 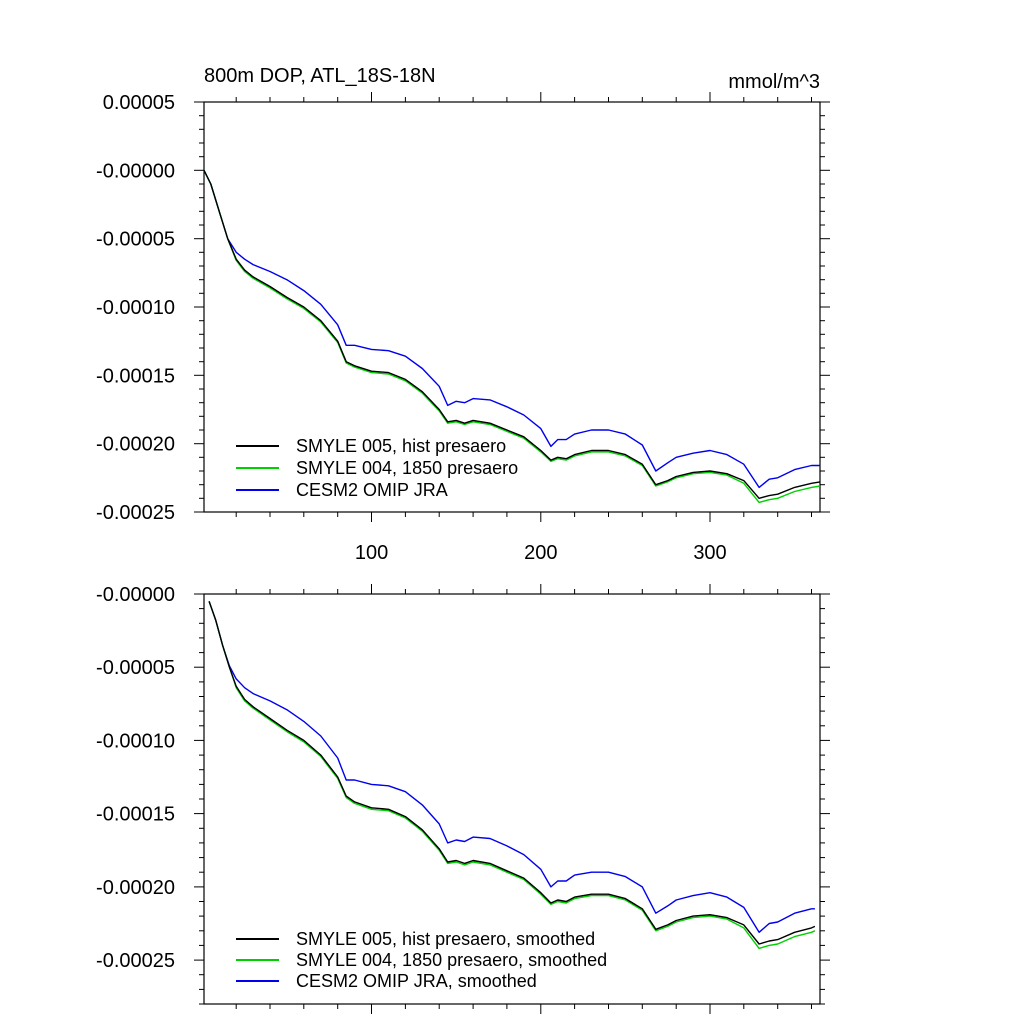 I want to click on legend-label: SMYLE 004, 1850 presaero, so click(x=407, y=468).